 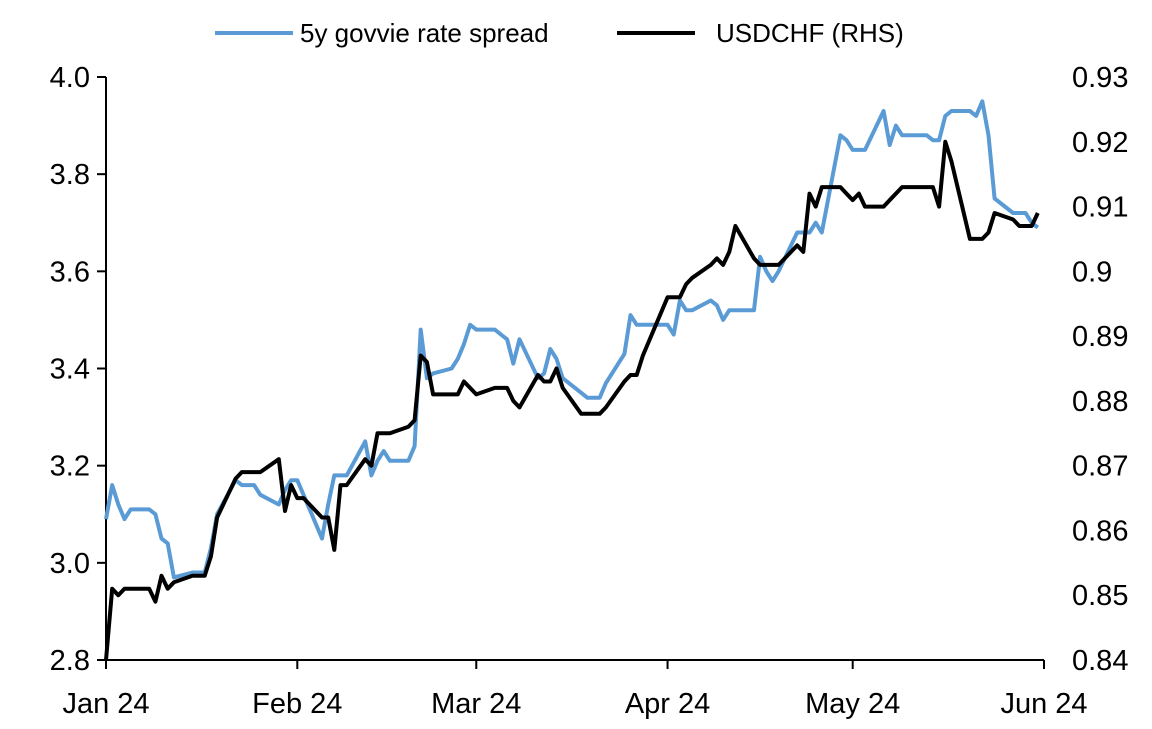 What do you see at coordinates (1092, 272) in the screenshot?
I see `right-tick-label: 0.9` at bounding box center [1092, 272].